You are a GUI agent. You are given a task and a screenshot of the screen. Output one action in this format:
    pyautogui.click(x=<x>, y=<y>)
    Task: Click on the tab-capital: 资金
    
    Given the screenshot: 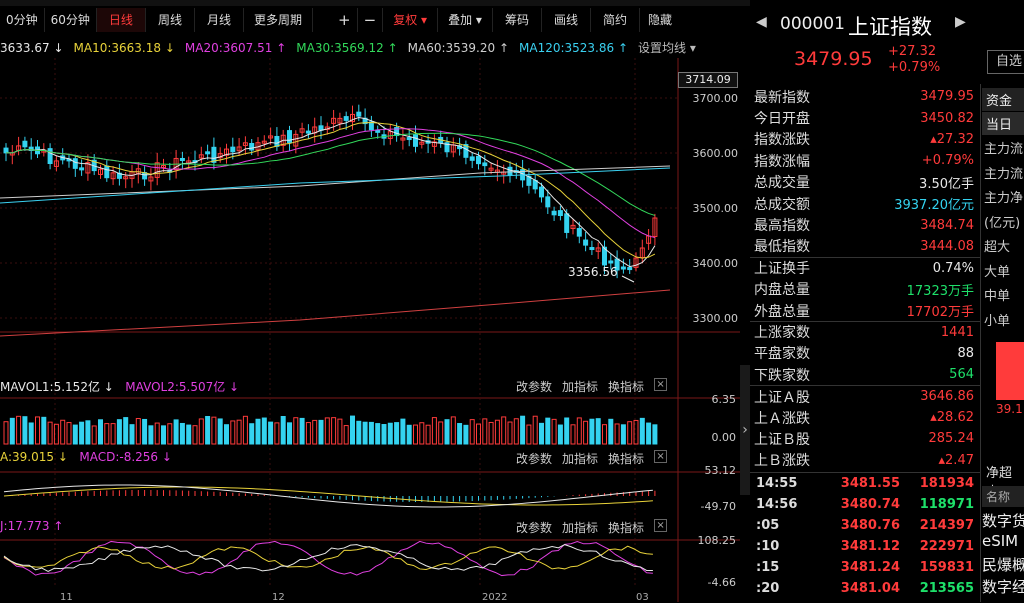 What is the action you would take?
    pyautogui.click(x=1003, y=99)
    